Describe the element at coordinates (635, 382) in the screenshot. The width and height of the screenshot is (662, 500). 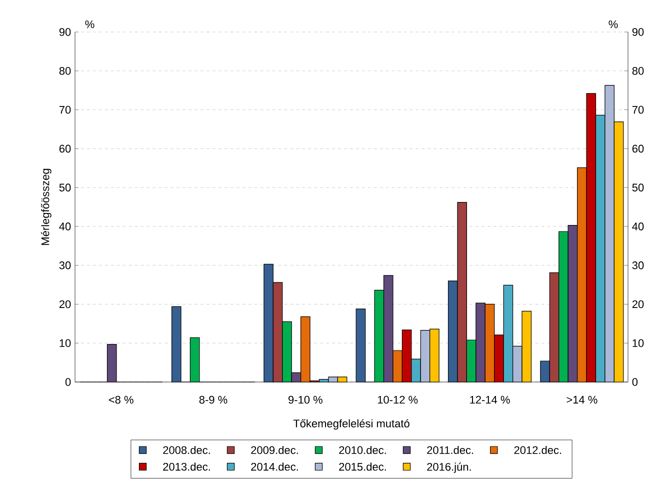
I see `y2-tick-label: 0` at that location.